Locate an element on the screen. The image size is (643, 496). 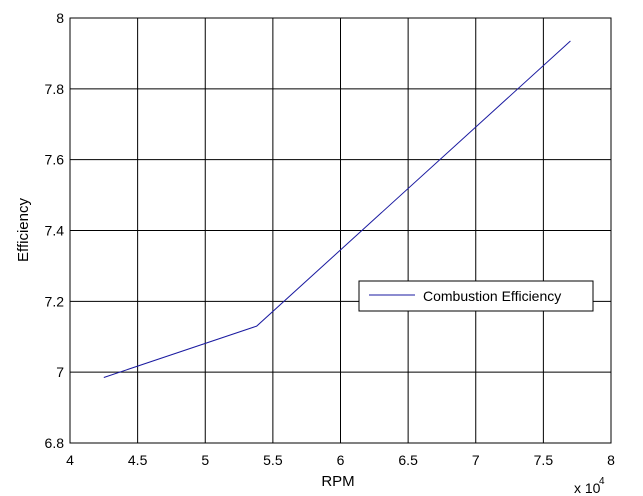
x-tick-label: 5.5 is located at coordinates (273, 460).